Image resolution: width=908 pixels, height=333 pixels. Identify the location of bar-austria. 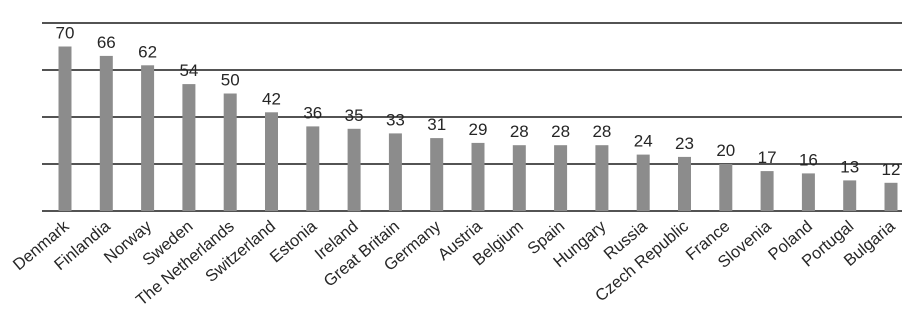
(478, 176).